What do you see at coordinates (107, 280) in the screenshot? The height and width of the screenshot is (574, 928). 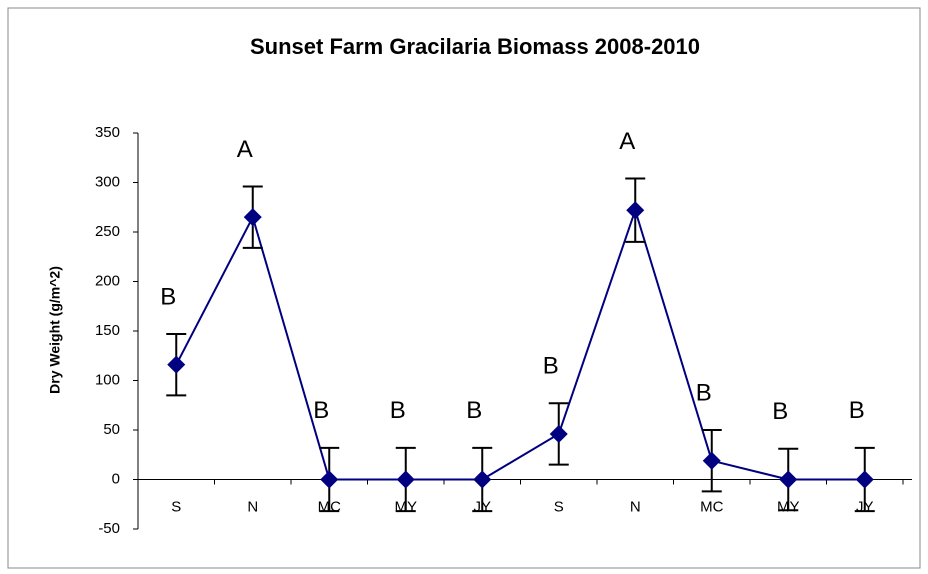 I see `y-tick-label: 200` at bounding box center [107, 280].